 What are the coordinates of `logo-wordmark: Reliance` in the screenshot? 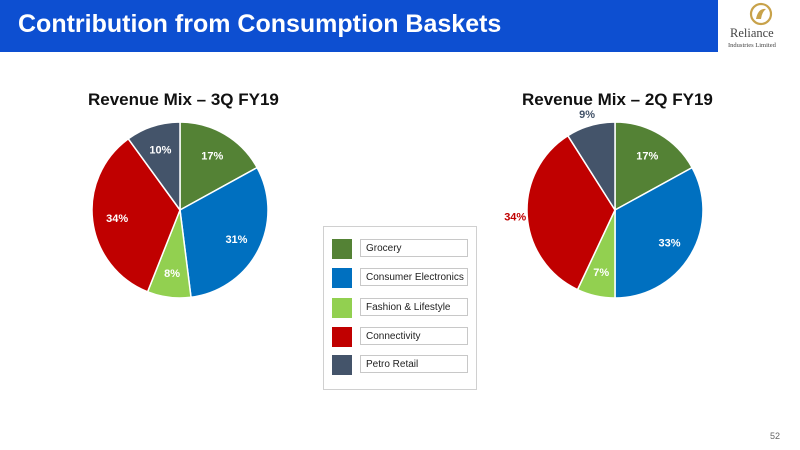 It's located at (752, 33).